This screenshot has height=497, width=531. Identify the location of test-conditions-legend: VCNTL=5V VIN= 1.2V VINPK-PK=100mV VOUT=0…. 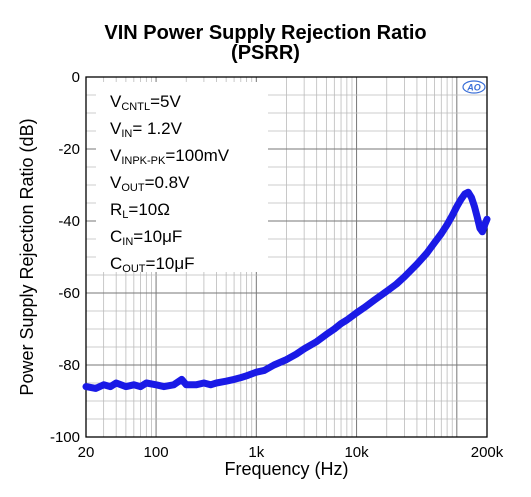
(182, 178).